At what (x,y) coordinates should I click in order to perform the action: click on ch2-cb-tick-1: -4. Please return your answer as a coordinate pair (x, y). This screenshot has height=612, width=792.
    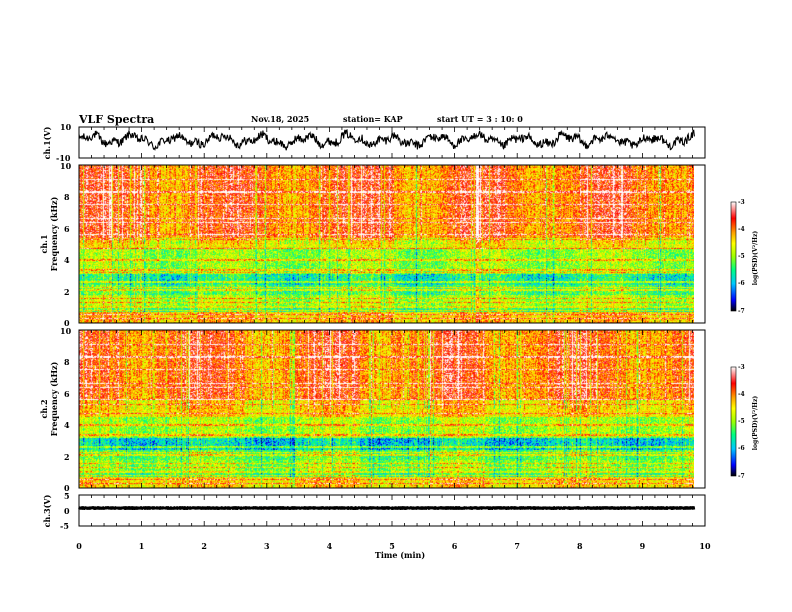
    Looking at the image, I should click on (741, 394).